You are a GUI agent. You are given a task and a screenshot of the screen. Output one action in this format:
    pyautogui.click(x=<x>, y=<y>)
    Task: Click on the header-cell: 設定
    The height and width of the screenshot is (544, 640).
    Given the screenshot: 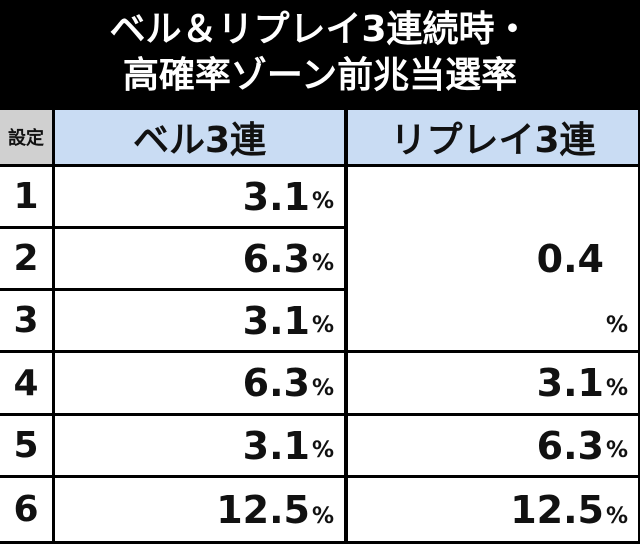 What is the action you would take?
    pyautogui.click(x=26, y=137)
    